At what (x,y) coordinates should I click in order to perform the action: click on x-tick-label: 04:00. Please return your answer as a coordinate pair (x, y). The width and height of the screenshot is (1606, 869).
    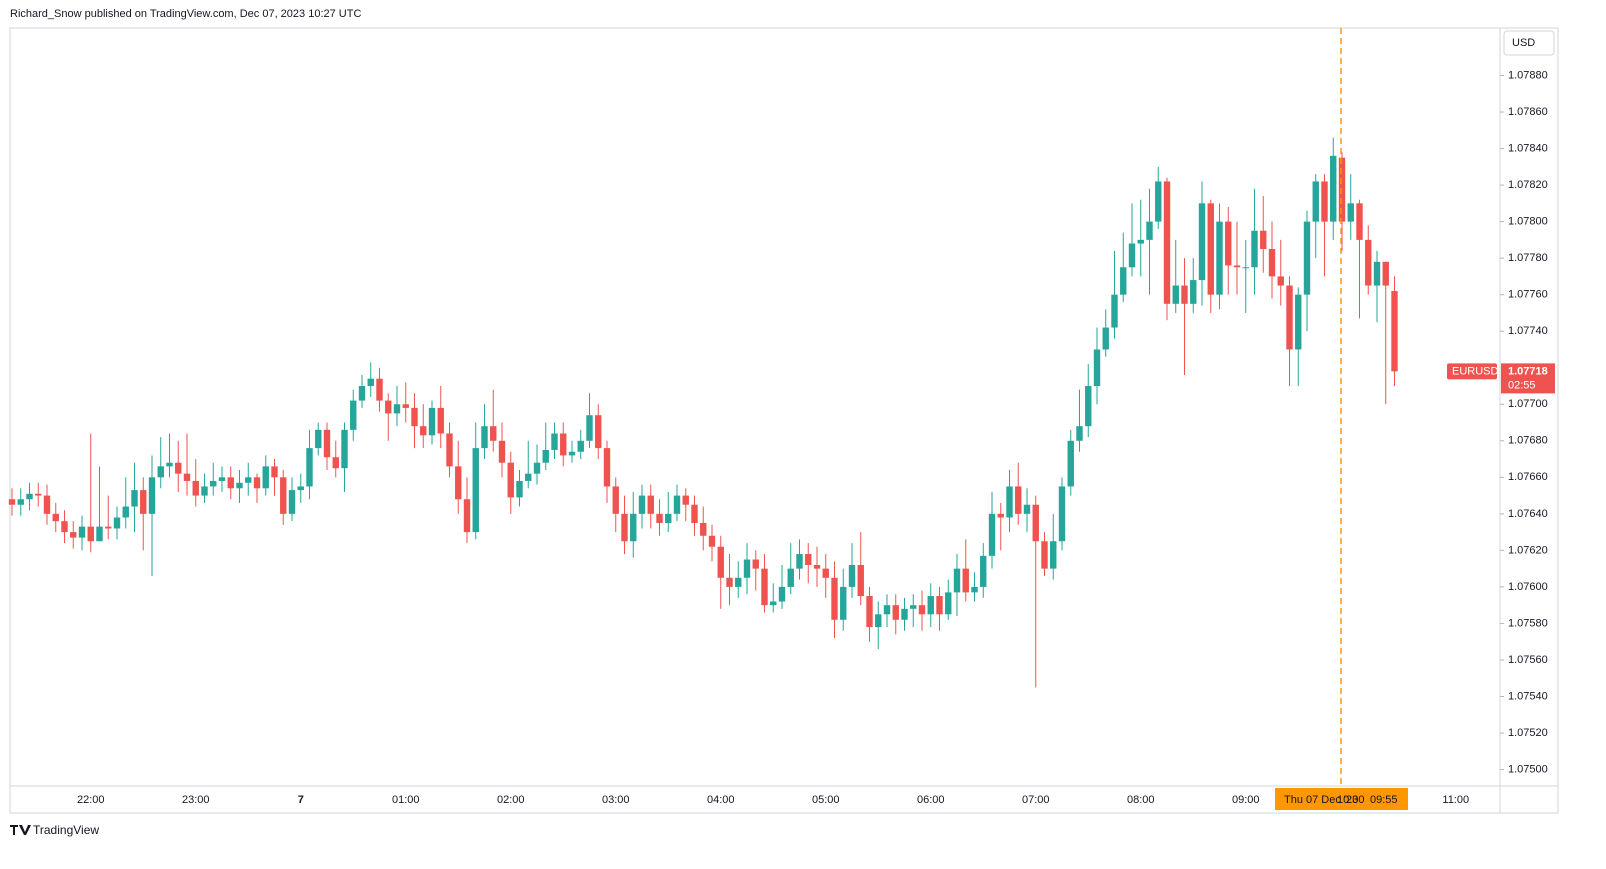
    Looking at the image, I should click on (721, 800).